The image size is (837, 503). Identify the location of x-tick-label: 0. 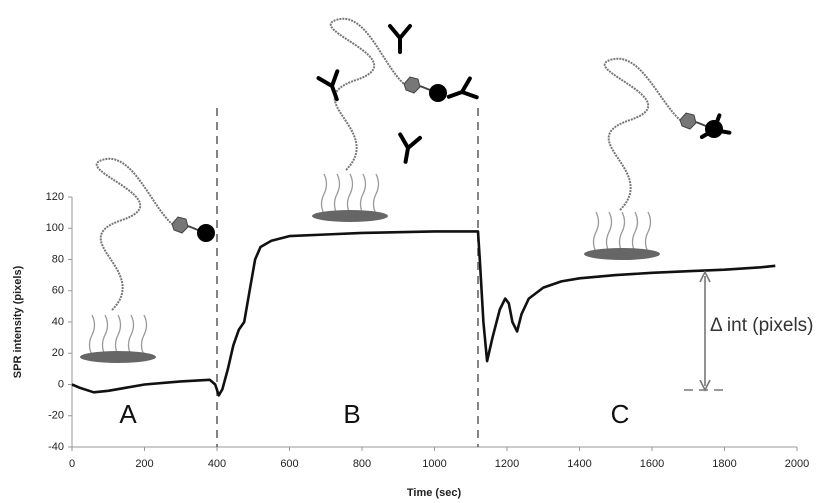
(72, 464).